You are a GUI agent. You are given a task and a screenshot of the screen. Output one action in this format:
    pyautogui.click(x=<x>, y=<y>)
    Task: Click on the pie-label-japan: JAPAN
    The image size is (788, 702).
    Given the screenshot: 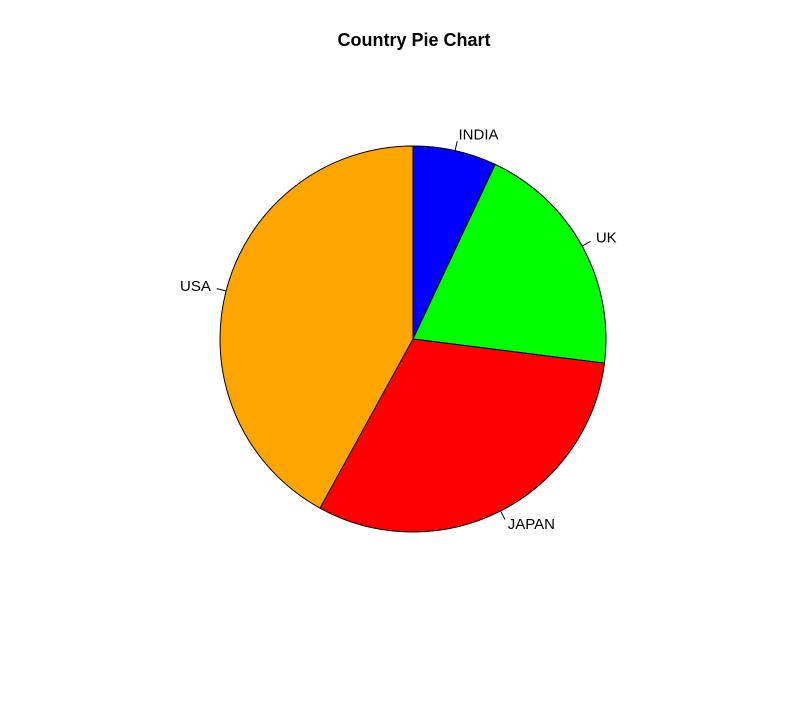 What is the action you would take?
    pyautogui.click(x=531, y=524)
    